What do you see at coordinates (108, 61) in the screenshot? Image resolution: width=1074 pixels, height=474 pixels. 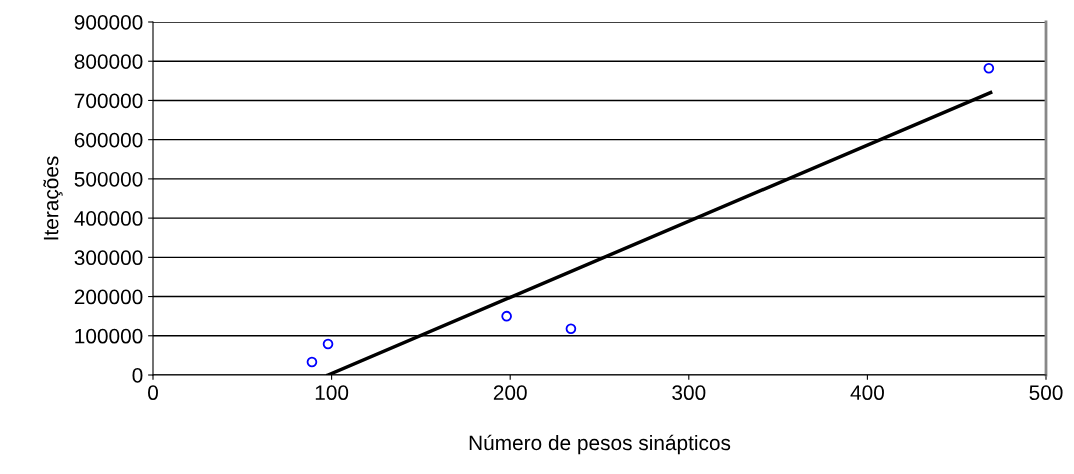 I see `y-tick-label: 800000` at bounding box center [108, 61].